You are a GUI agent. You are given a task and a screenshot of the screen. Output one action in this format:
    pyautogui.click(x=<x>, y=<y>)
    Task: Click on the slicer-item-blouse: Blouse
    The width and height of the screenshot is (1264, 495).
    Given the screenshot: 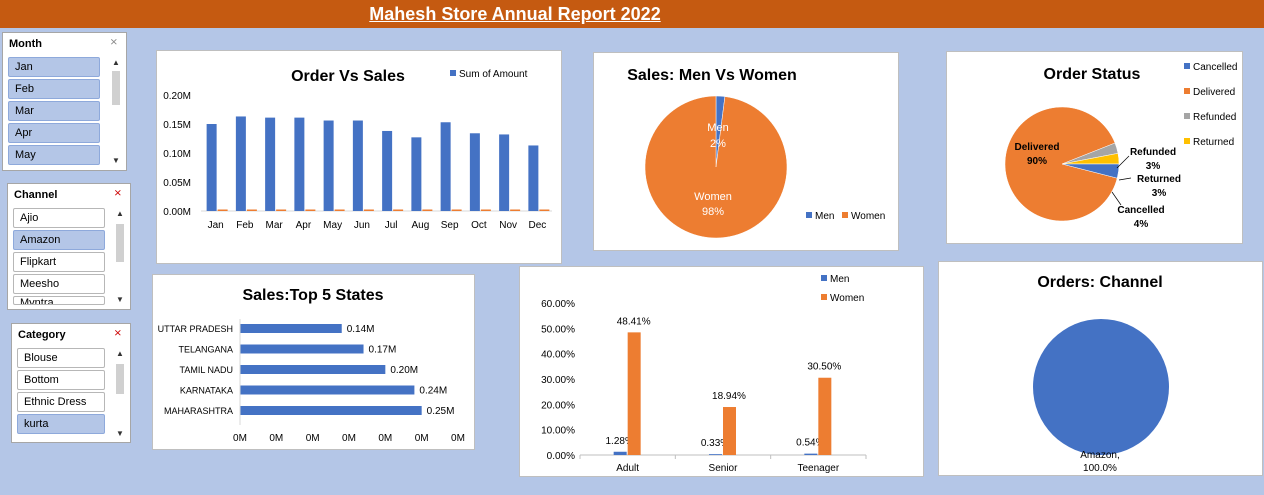 What is the action you would take?
    pyautogui.click(x=61, y=358)
    